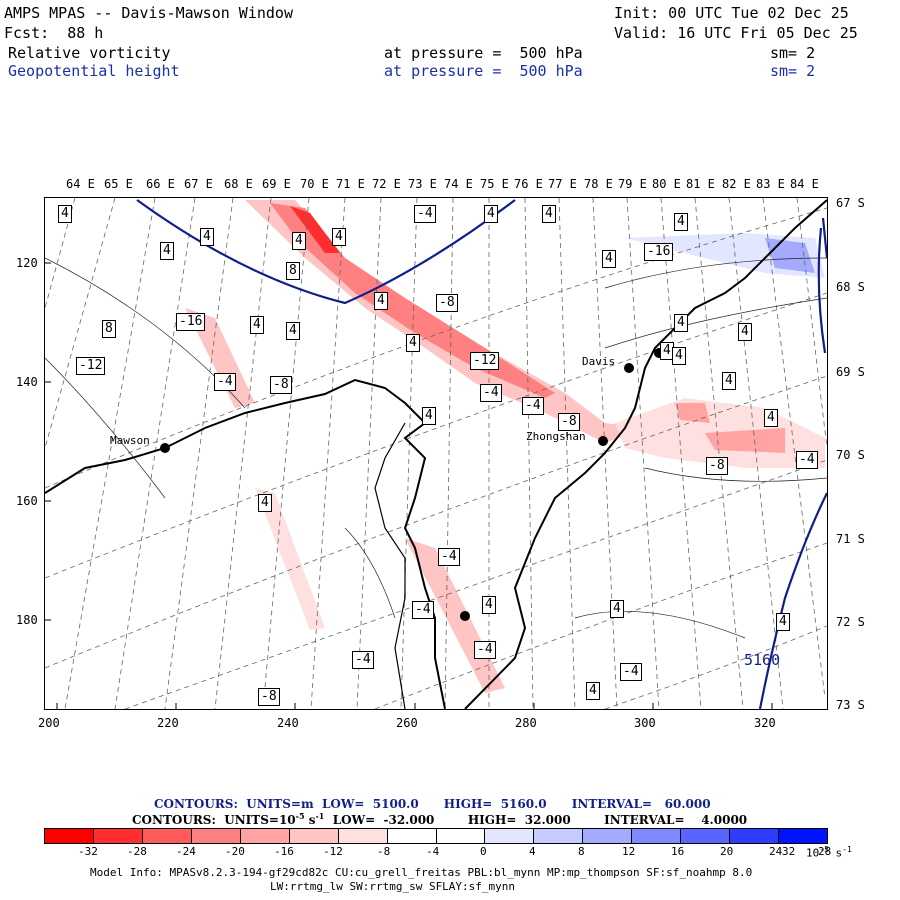  I want to click on colorbar-tick-label: 16, so click(678, 851).